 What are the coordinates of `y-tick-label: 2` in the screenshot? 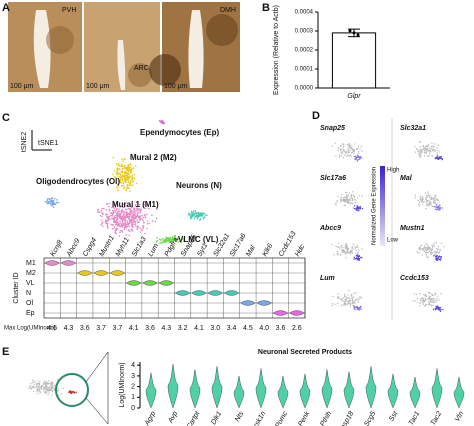 It's located at (133, 386).